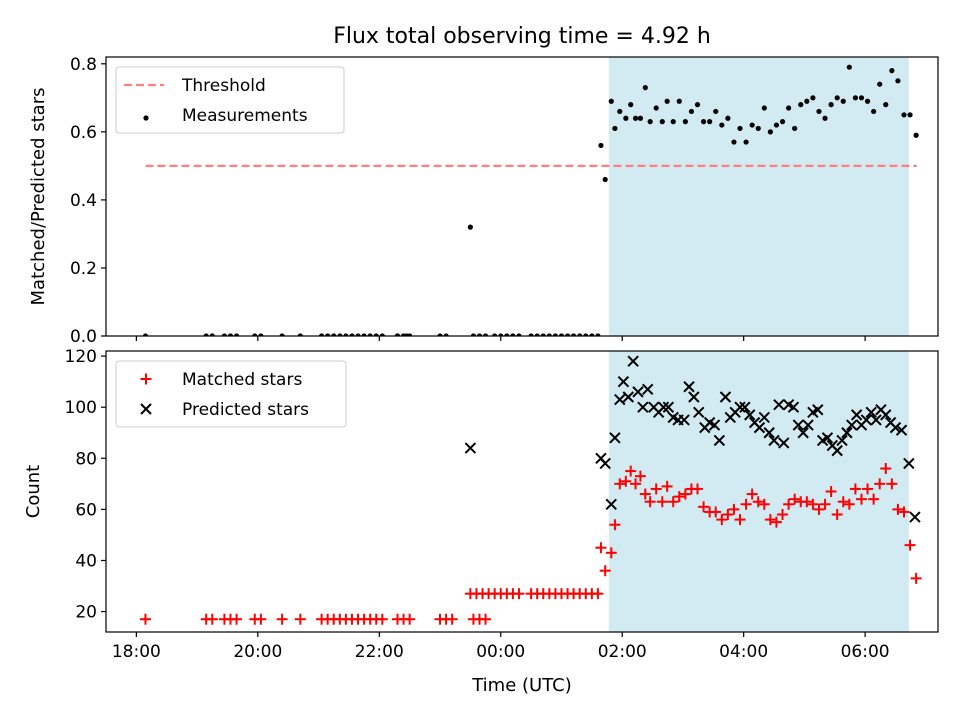 The width and height of the screenshot is (960, 724). I want to click on y-tick-label: 0.6, so click(83, 133).